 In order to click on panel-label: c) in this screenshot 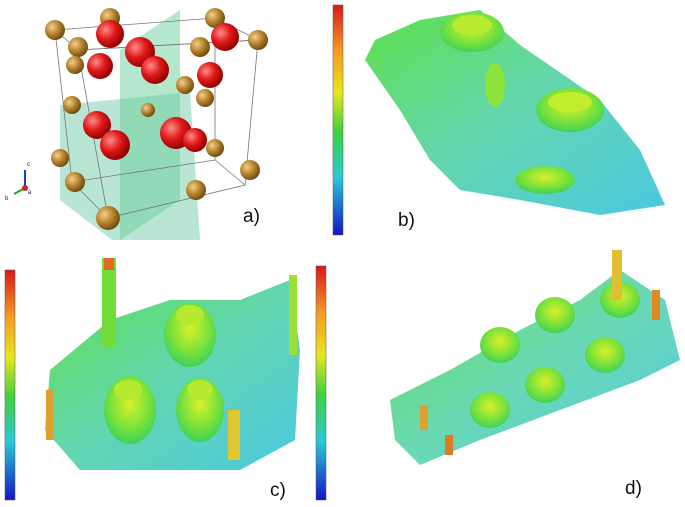, I will do `click(278, 490)`.